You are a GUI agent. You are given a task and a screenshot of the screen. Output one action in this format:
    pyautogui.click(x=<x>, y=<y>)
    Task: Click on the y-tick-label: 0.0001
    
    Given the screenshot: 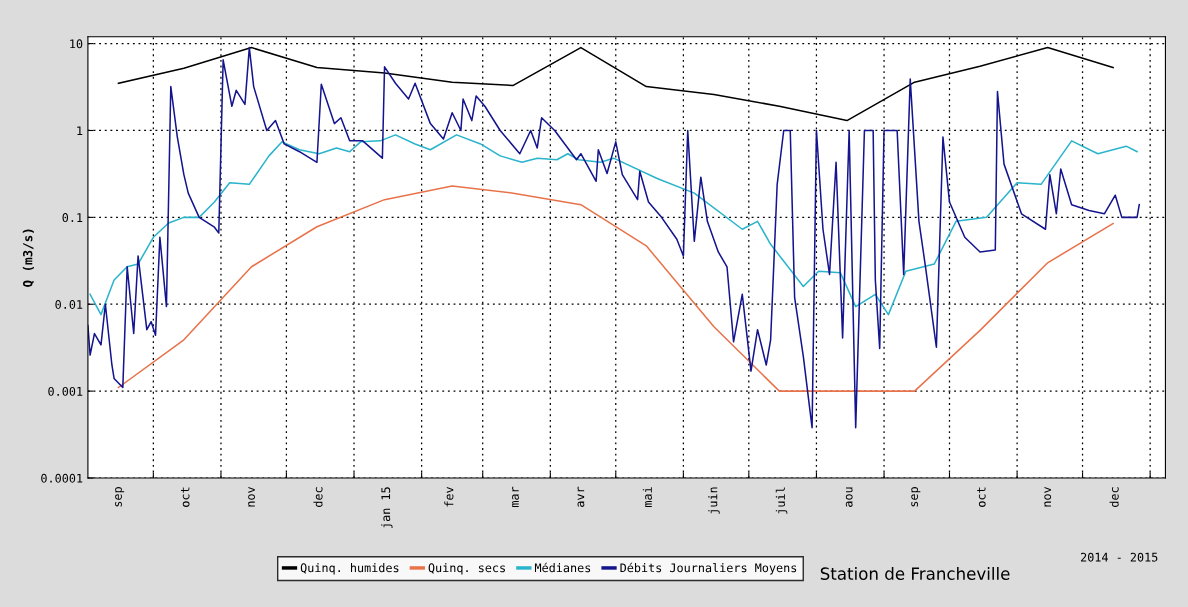 What is the action you would take?
    pyautogui.click(x=62, y=478)
    